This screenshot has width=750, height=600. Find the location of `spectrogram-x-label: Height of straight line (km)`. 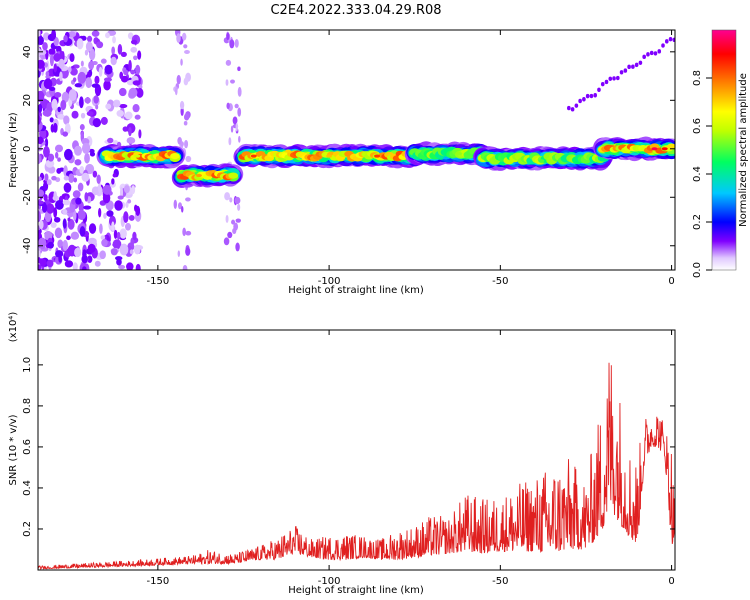

spectrogram-x-label: Height of straight line (km) is located at coordinates (356, 290).